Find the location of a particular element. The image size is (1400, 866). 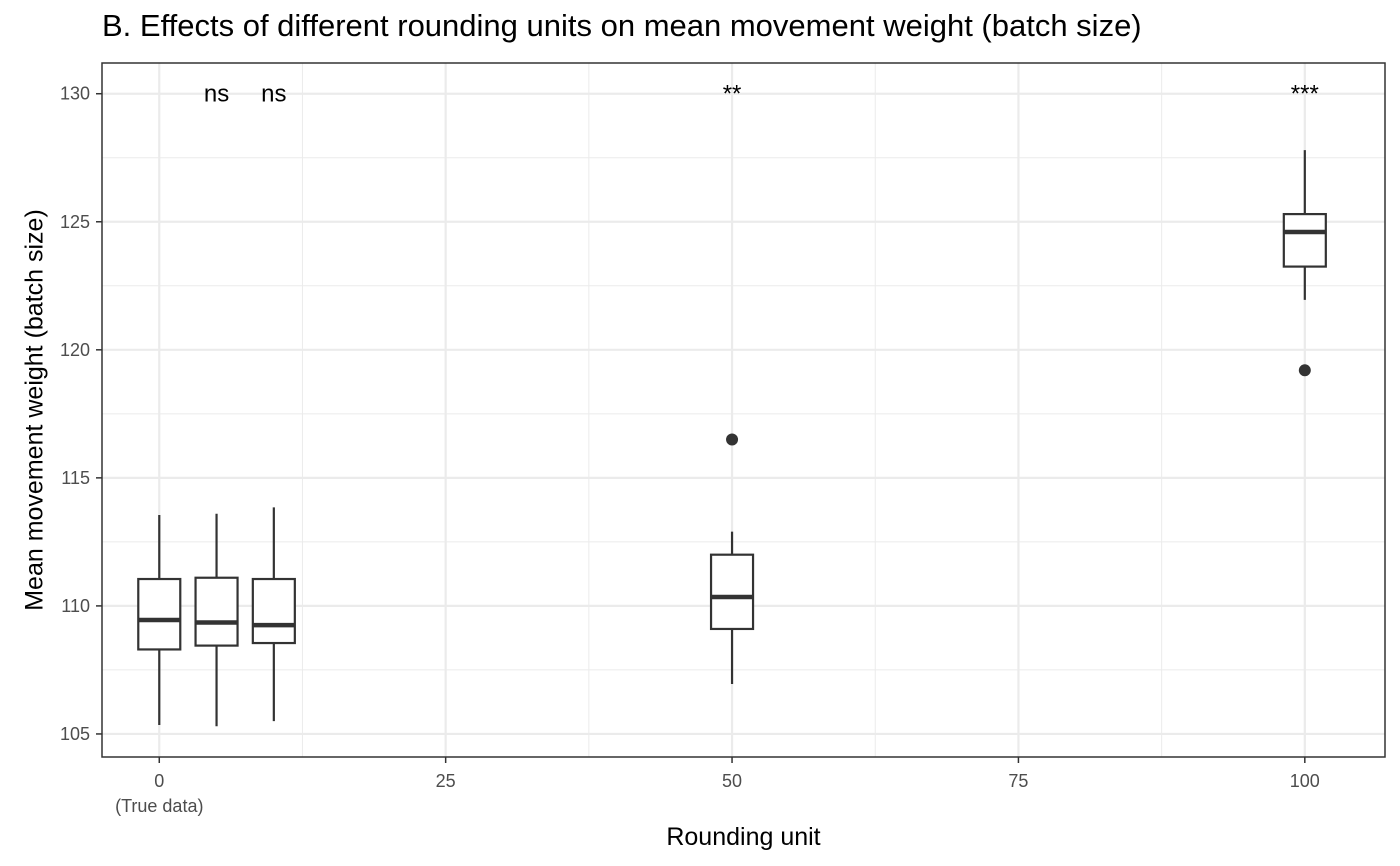

y-tick-label: 105 is located at coordinates (75, 734).